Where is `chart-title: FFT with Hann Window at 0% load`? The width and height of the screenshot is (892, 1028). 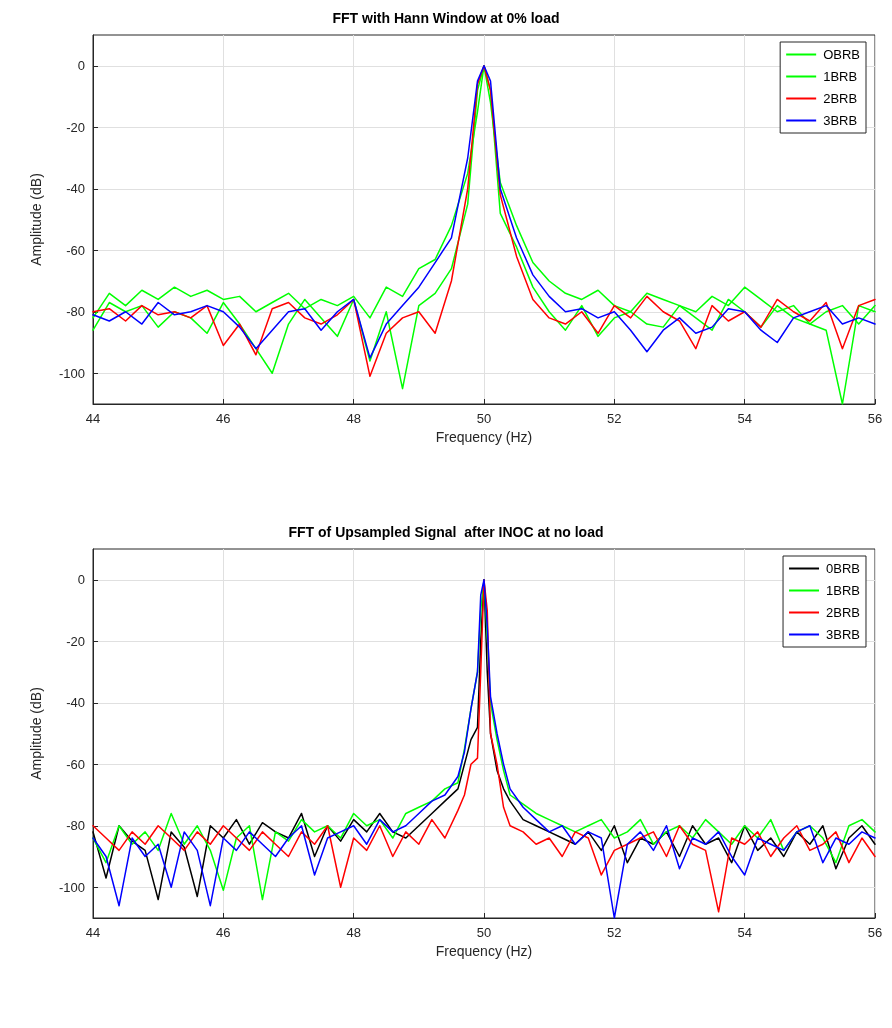
chart-title: FFT with Hann Window at 0% load is located at coordinates (446, 18).